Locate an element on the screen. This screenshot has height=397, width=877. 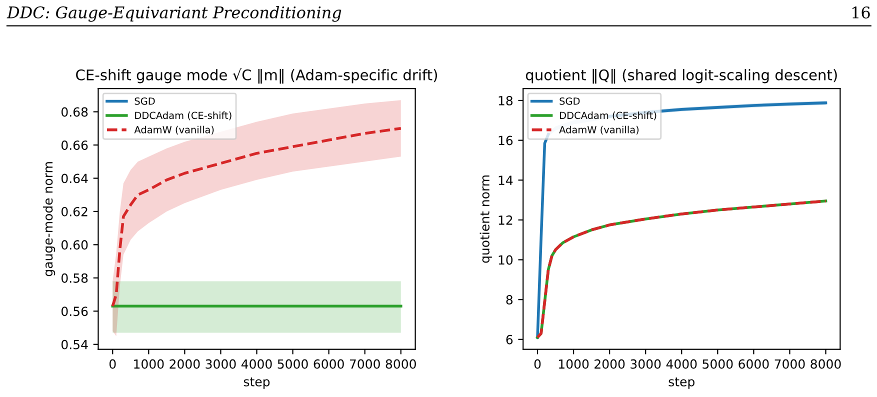
y-tick-label: 14 is located at coordinates (505, 180).